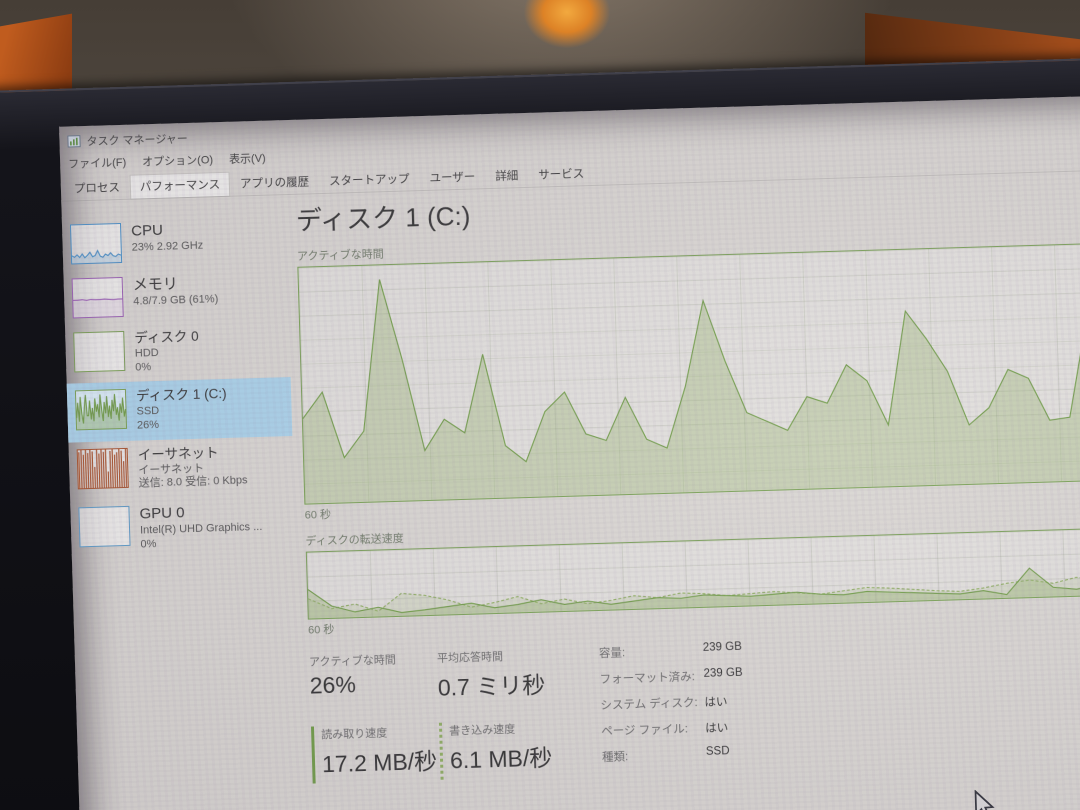 The width and height of the screenshot is (1080, 810). Describe the element at coordinates (375, 753) in the screenshot. I see `stat-read-speed: 読み取り速度 17.2 MB/秒` at that location.